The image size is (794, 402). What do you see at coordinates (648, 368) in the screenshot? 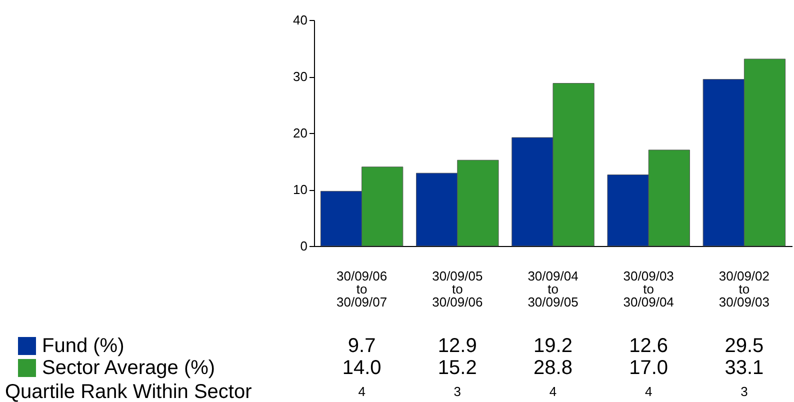
I see `data-label: 17.0` at bounding box center [648, 368].